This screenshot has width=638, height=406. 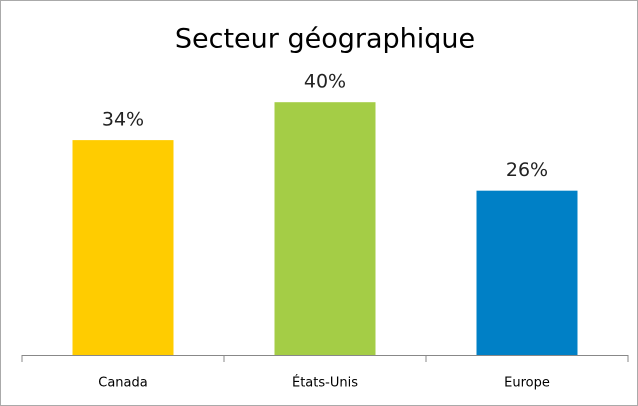 I want to click on x-tick-label: Europe, so click(x=527, y=383).